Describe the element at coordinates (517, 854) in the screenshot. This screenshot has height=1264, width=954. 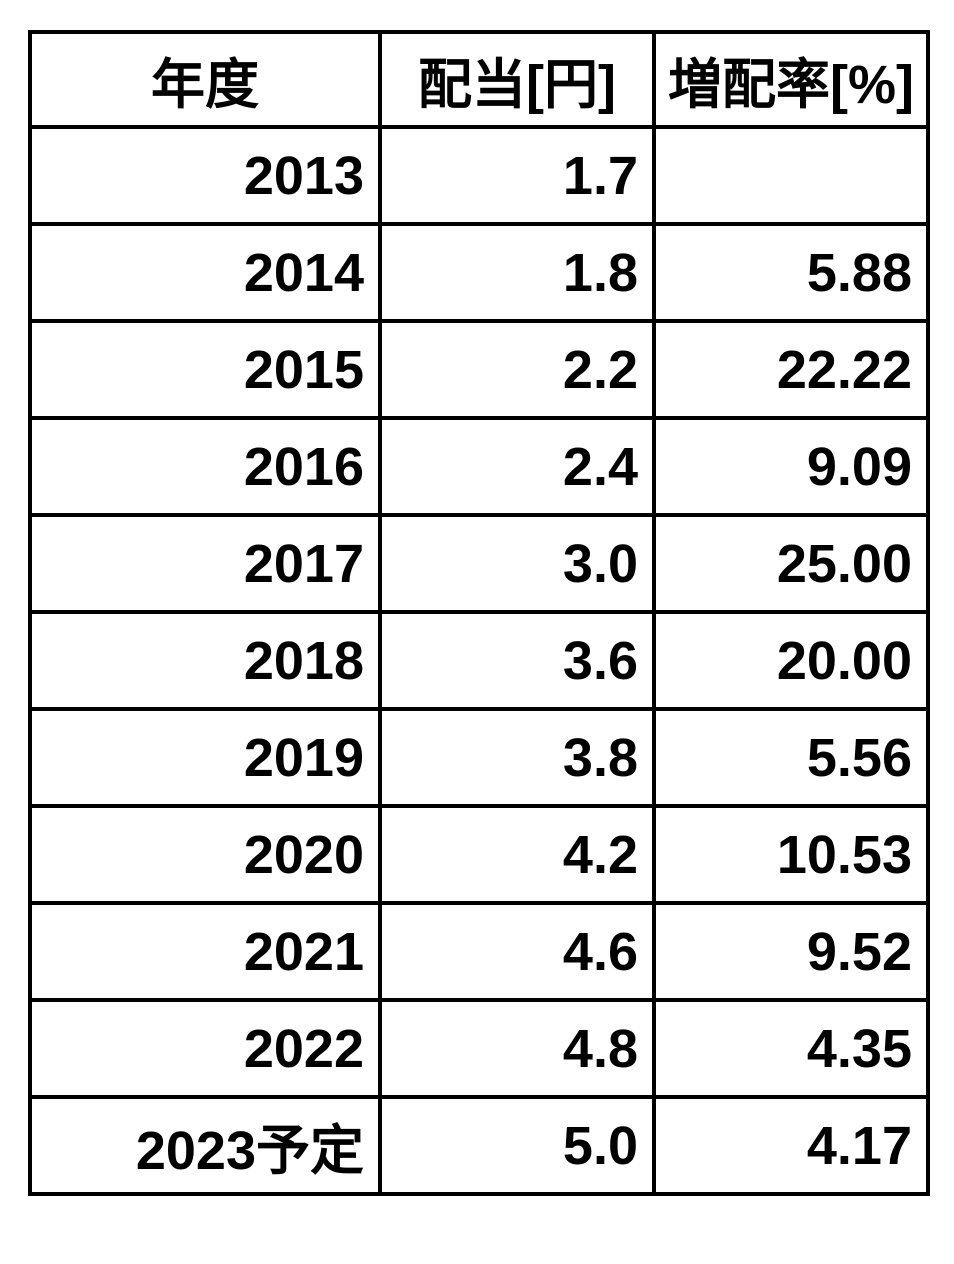
I see `dividend-cell: 4.2` at that location.